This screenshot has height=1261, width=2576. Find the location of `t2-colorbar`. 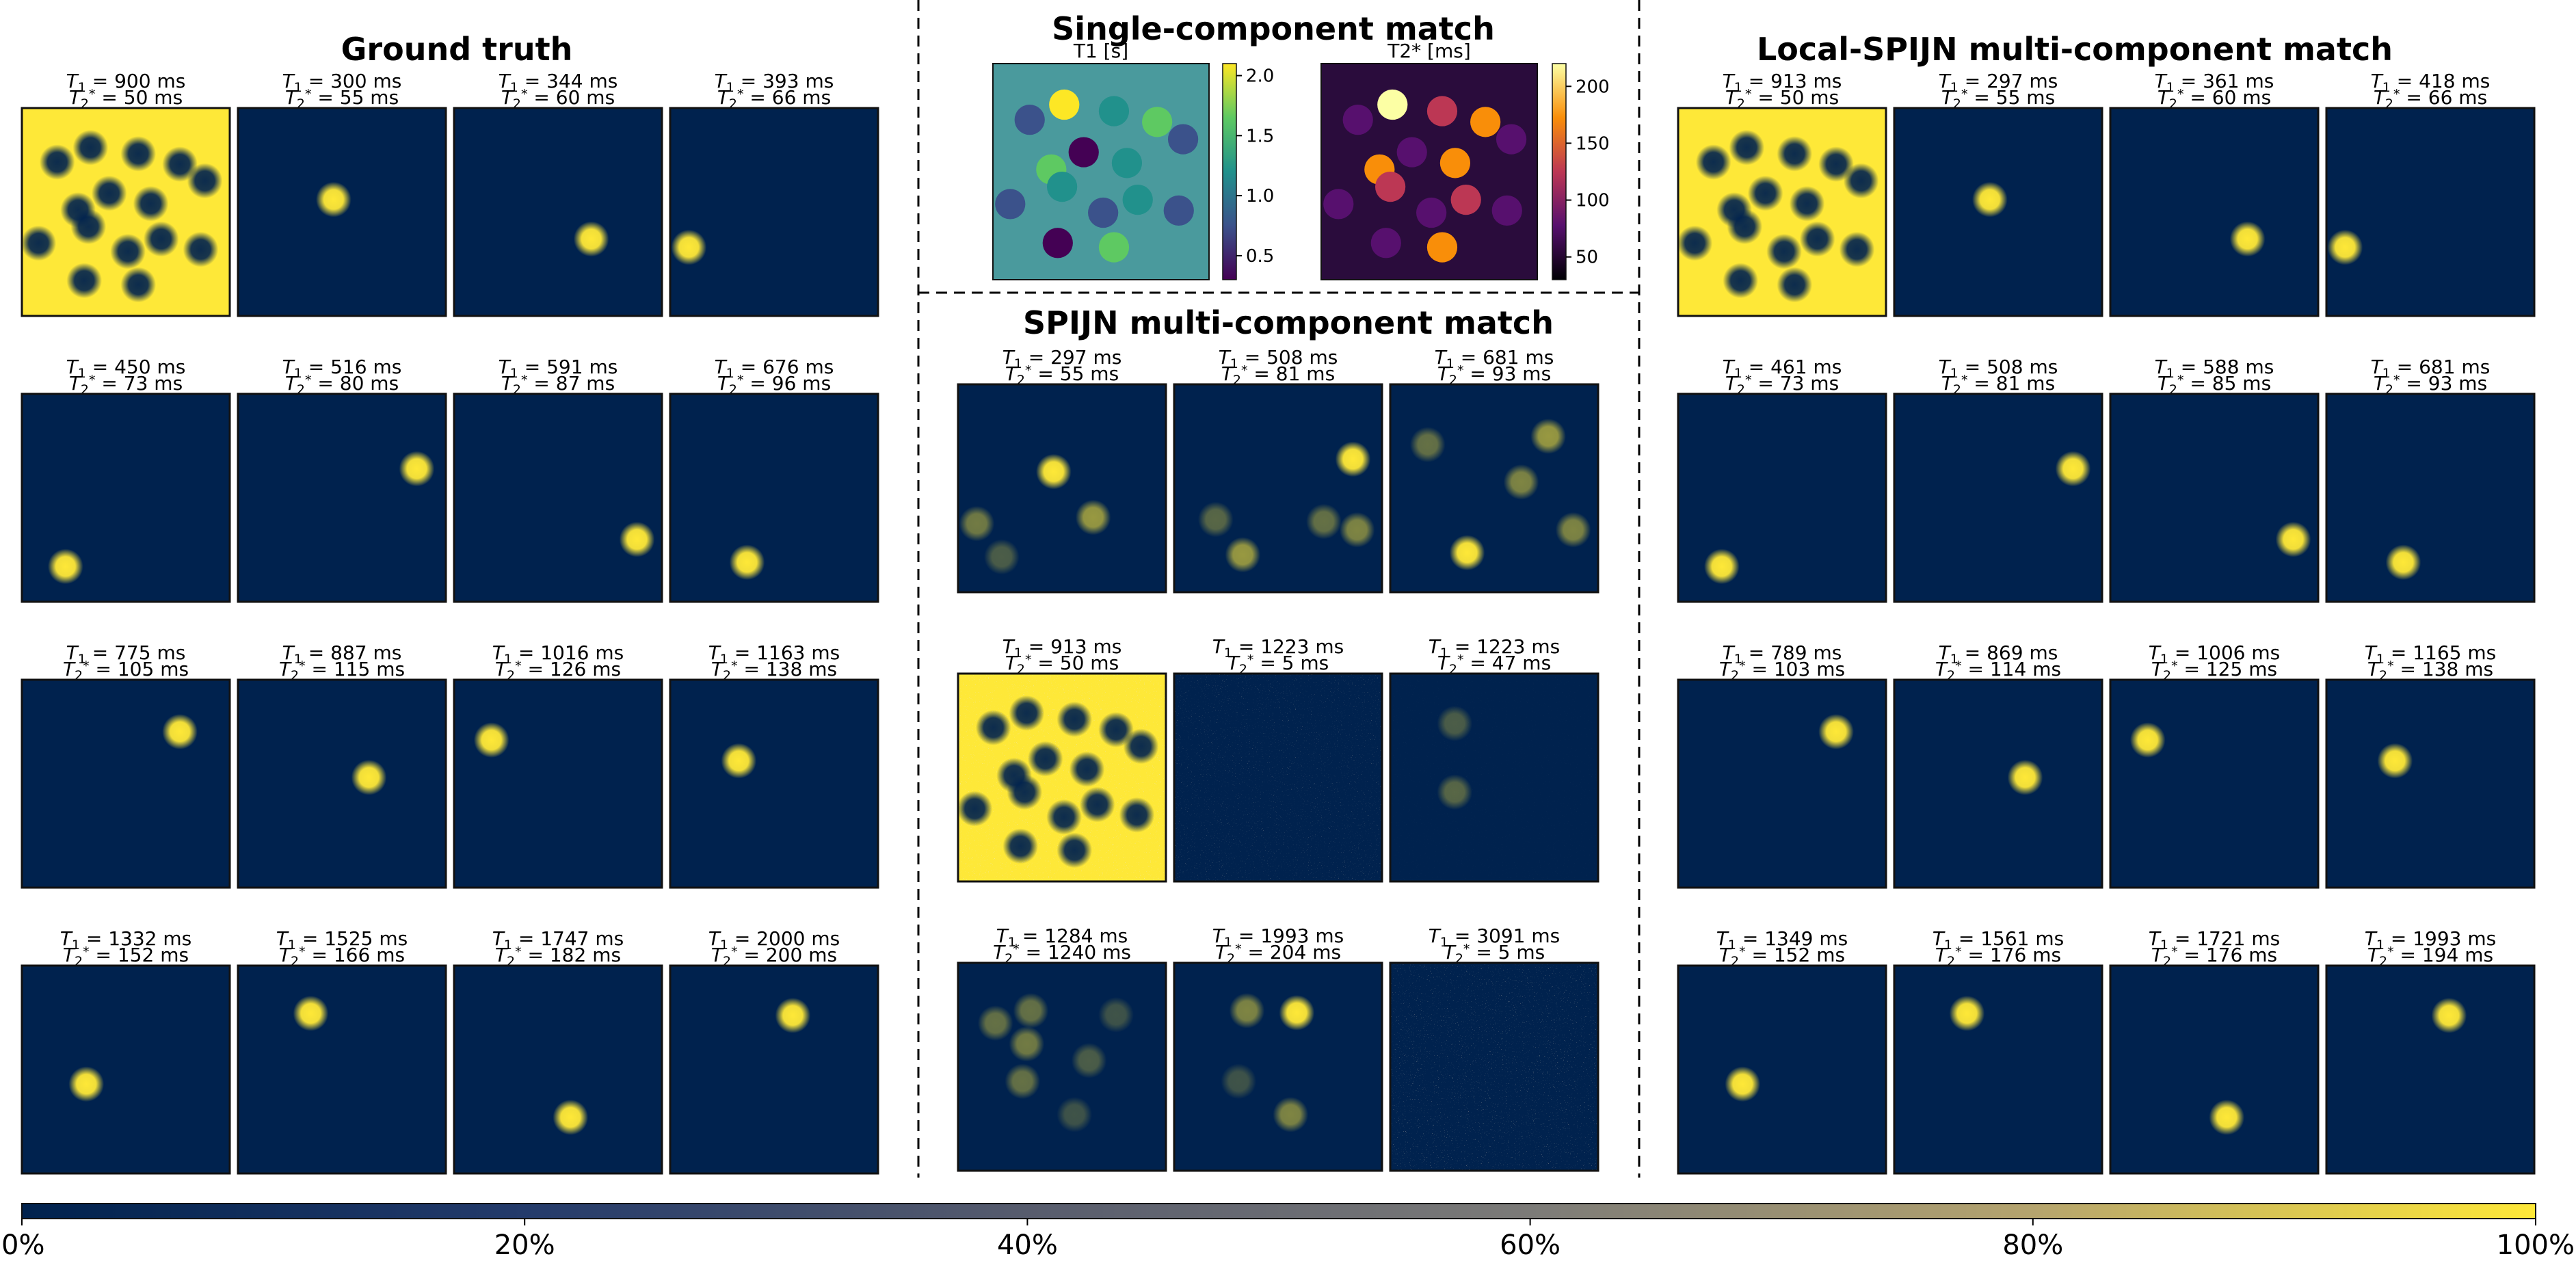

t2-colorbar is located at coordinates (1559, 171).